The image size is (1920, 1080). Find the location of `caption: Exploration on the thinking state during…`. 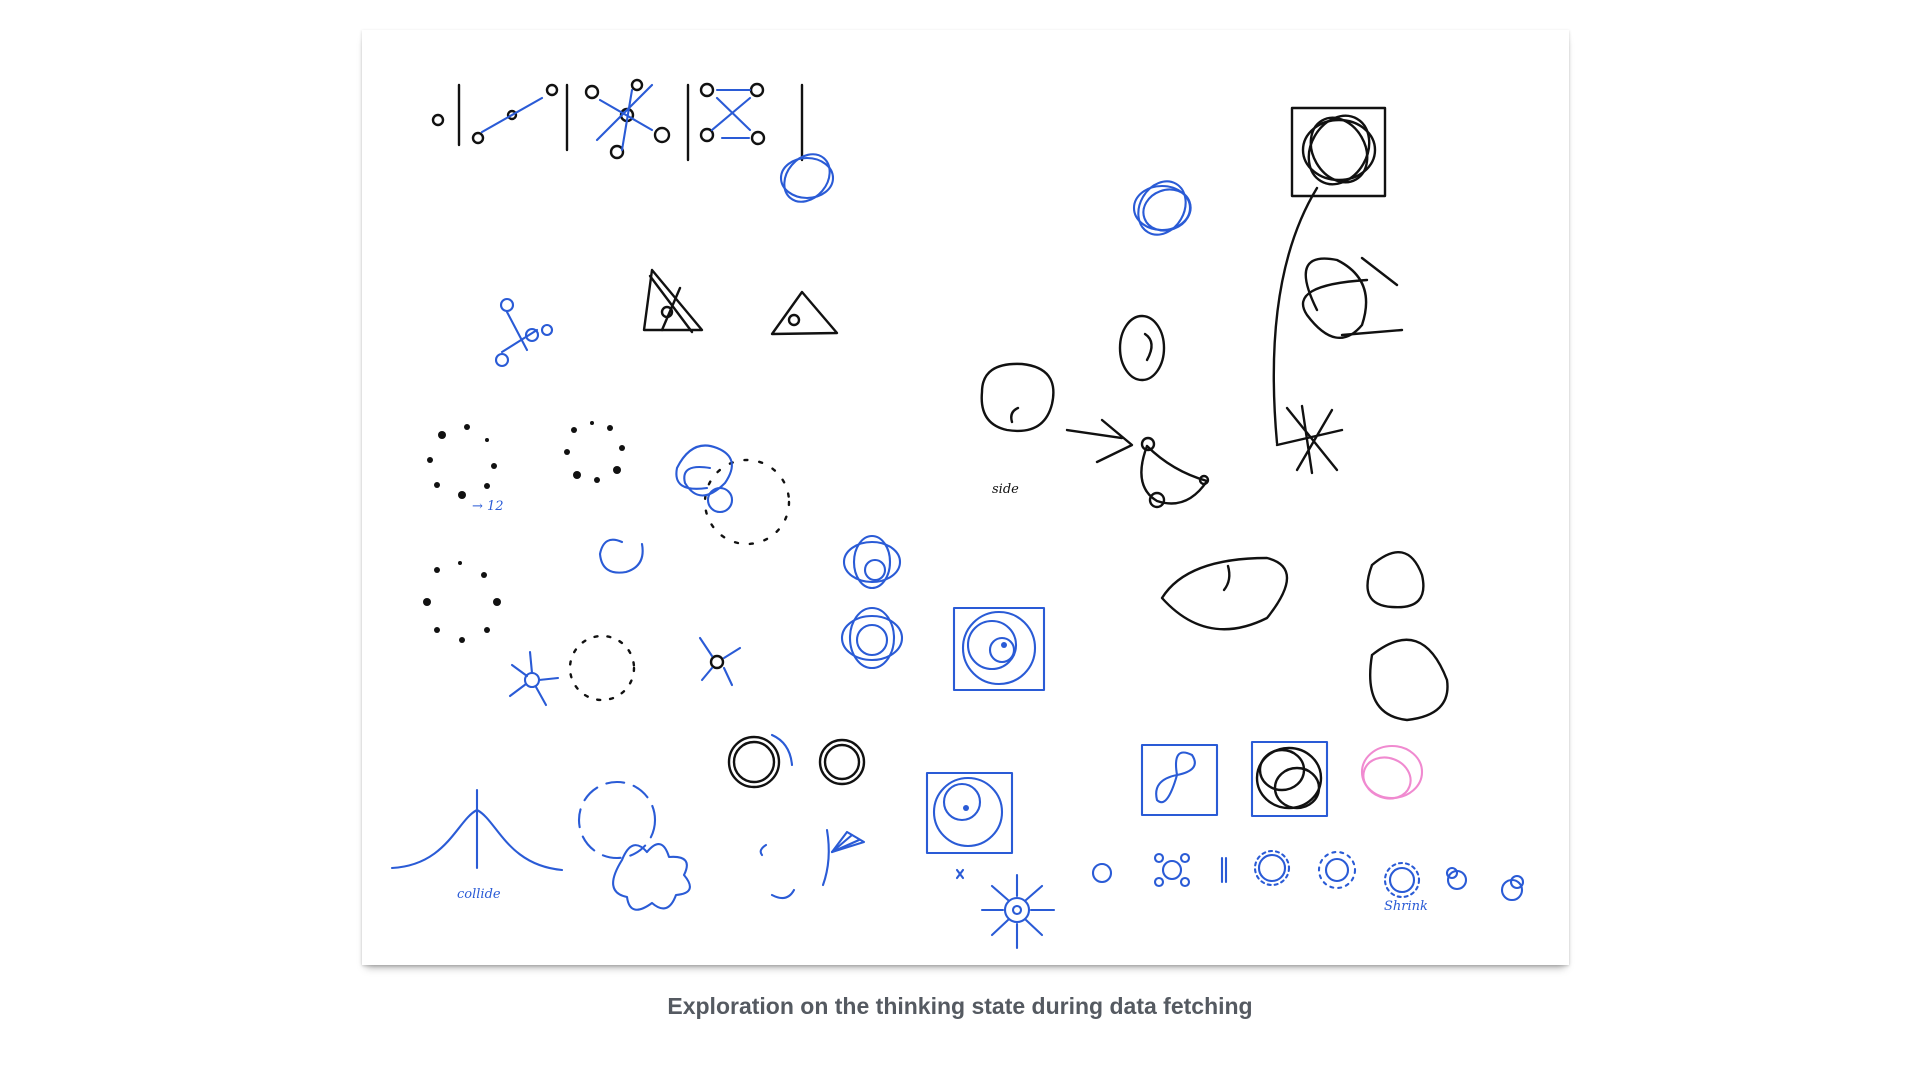

caption: Exploration on the thinking state during… is located at coordinates (960, 1006).